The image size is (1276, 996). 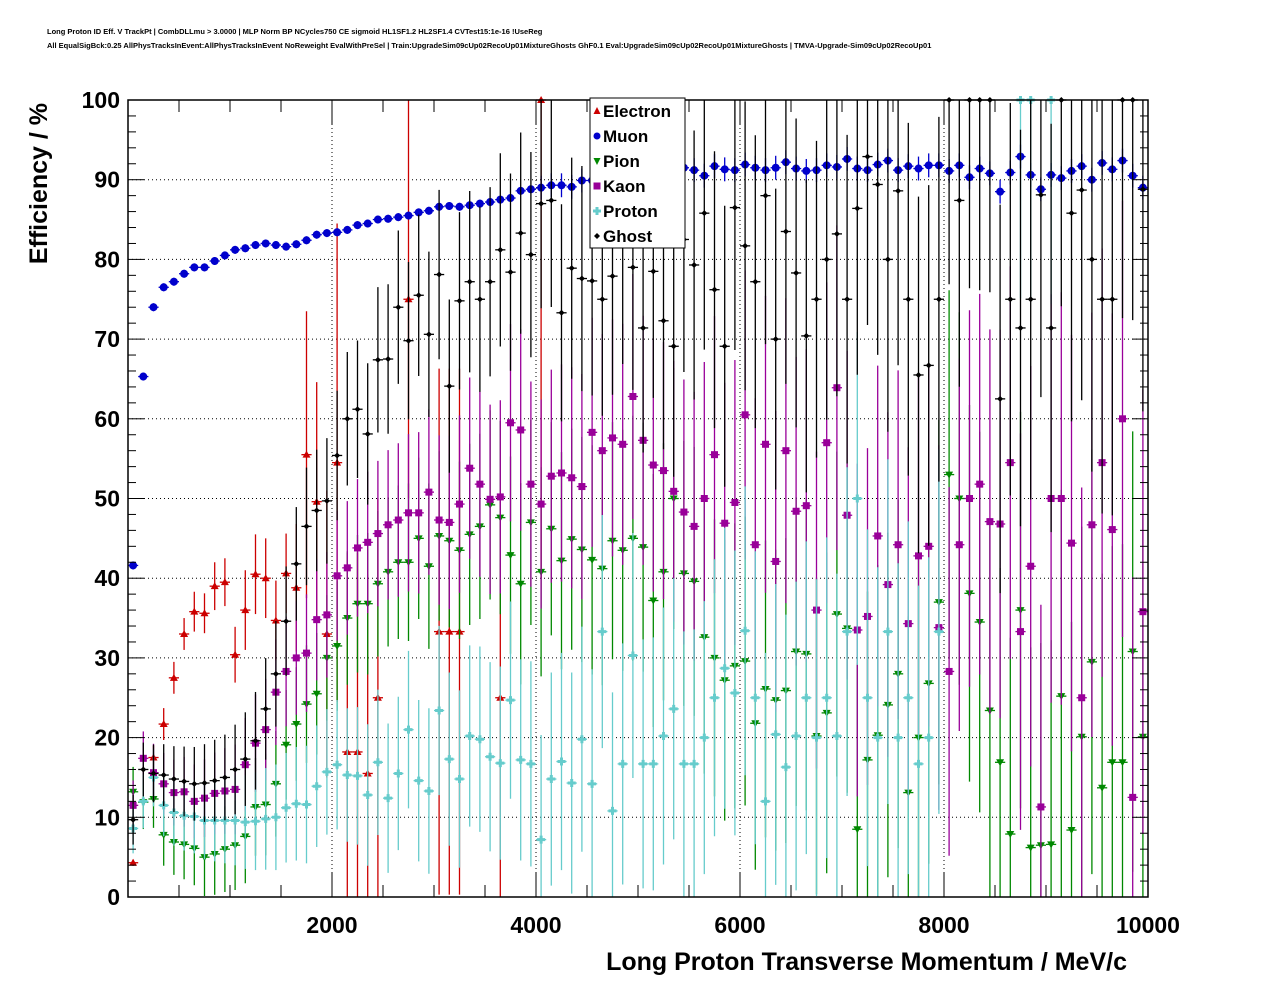 I want to click on y-tick-label: 90, so click(x=107, y=180).